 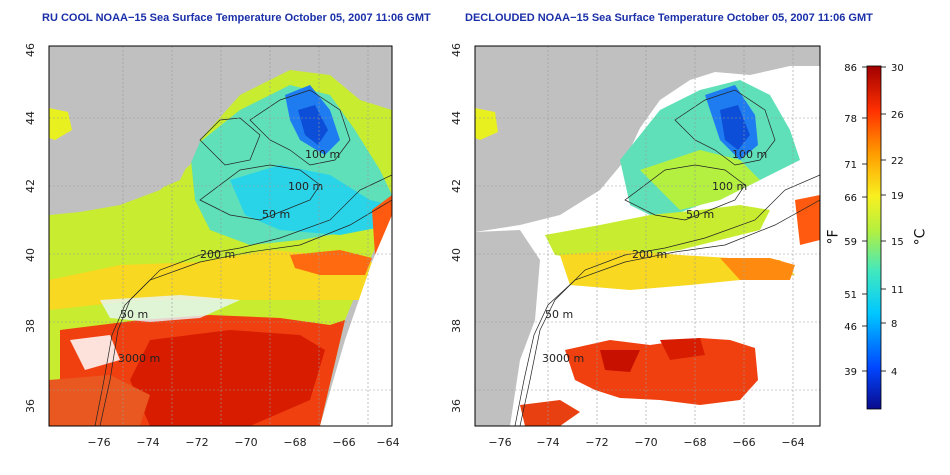 What do you see at coordinates (897, 290) in the screenshot?
I see `celsius-tick: 11` at bounding box center [897, 290].